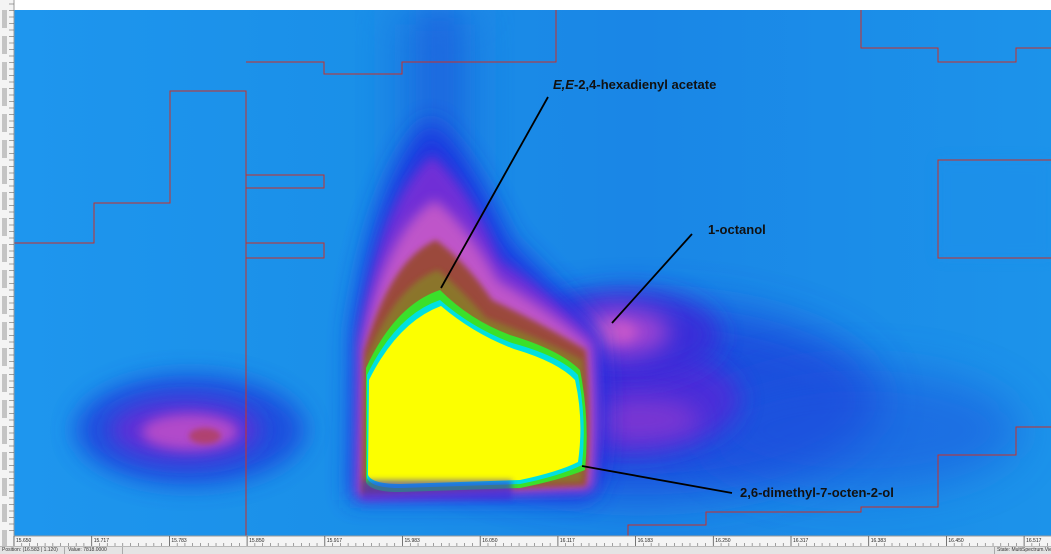 The width and height of the screenshot is (1051, 554). What do you see at coordinates (567, 541) in the screenshot?
I see `x-tick-label: 16.117` at bounding box center [567, 541].